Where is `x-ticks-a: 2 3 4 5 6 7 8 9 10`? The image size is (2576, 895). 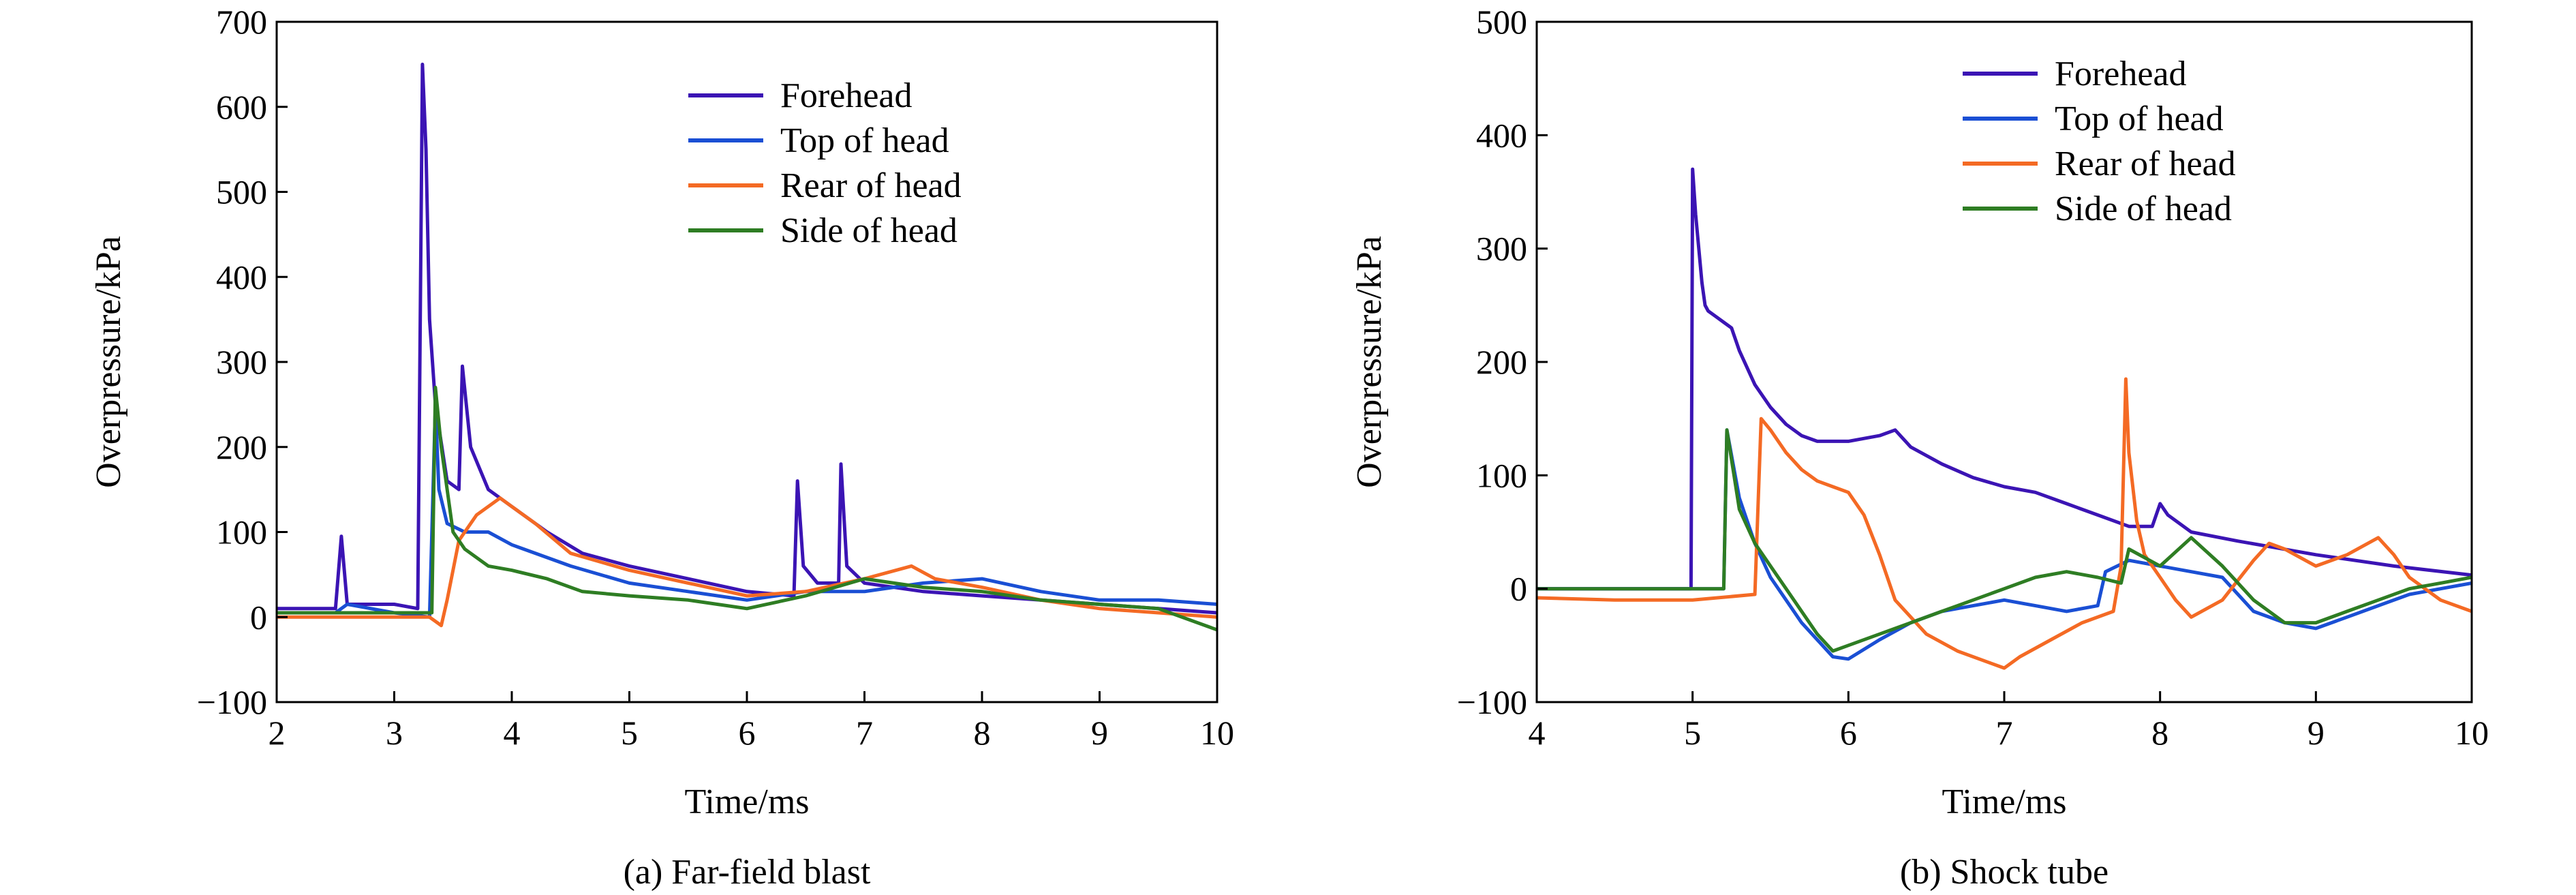 x-ticks-a: 2 3 4 5 6 7 8 9 10 is located at coordinates (751, 722).